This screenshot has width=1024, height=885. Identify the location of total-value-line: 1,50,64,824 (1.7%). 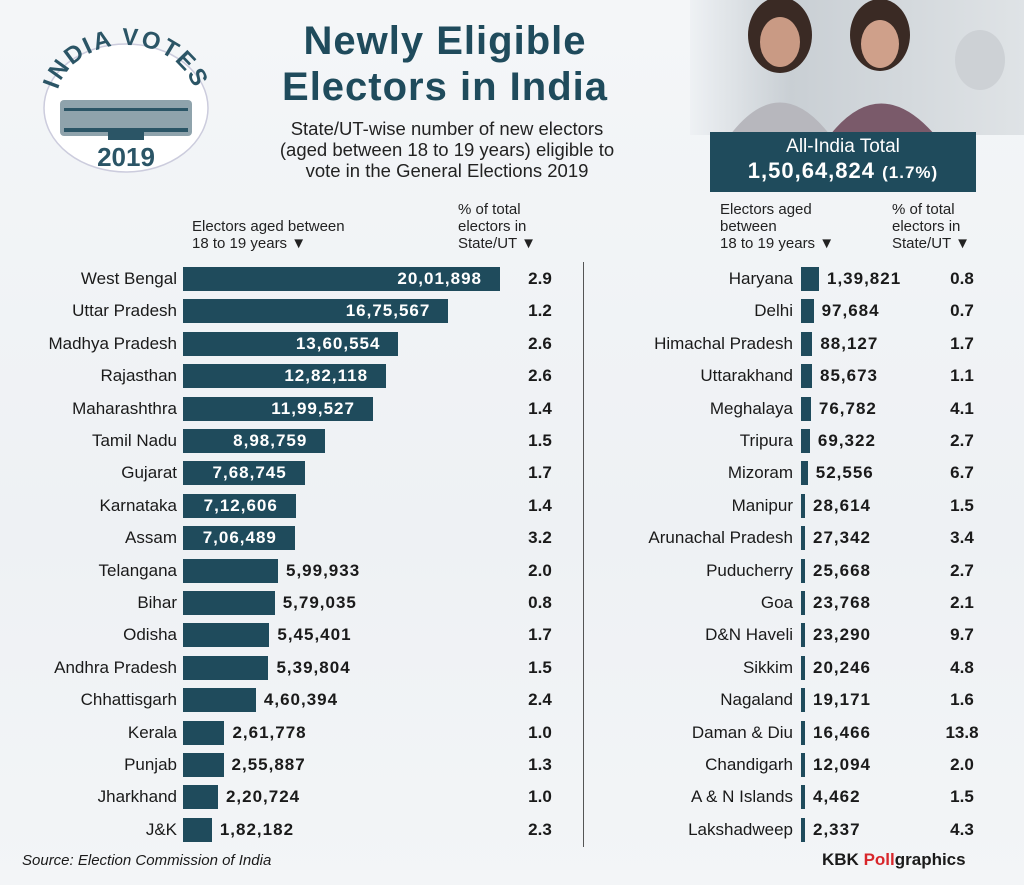
(843, 171).